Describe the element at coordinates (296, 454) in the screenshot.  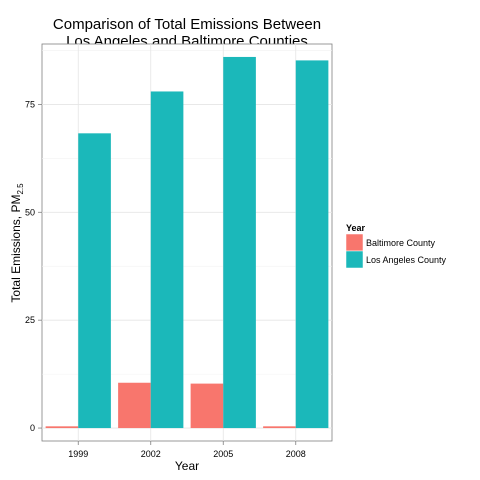
I see `x-tick-label: 2008` at that location.